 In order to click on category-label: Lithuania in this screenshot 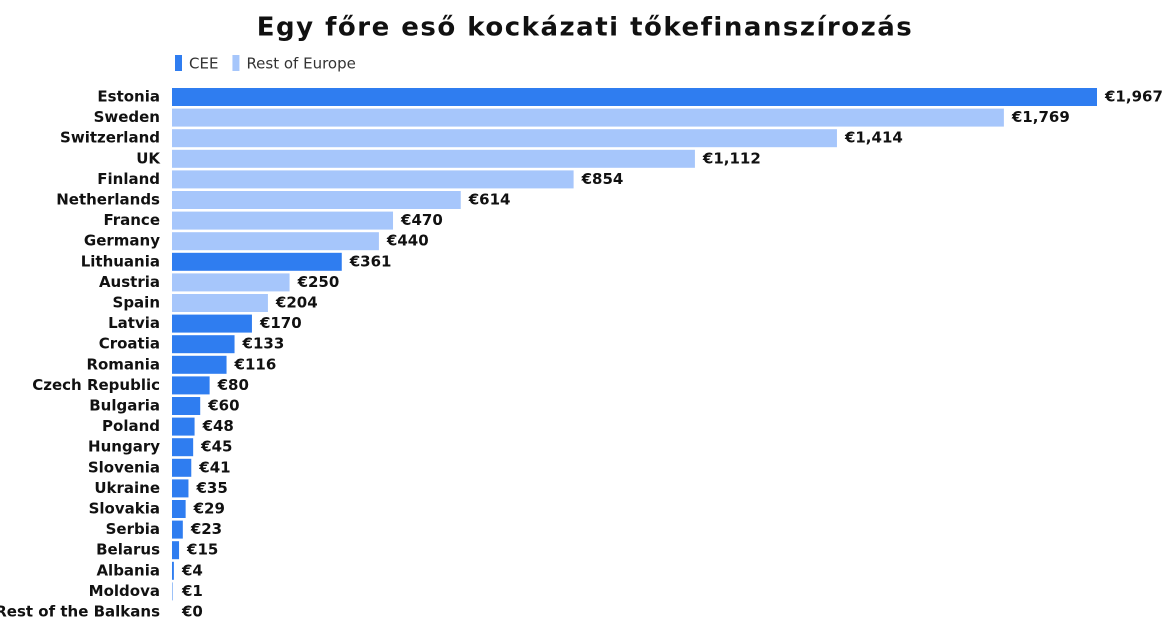, I will do `click(120, 261)`.